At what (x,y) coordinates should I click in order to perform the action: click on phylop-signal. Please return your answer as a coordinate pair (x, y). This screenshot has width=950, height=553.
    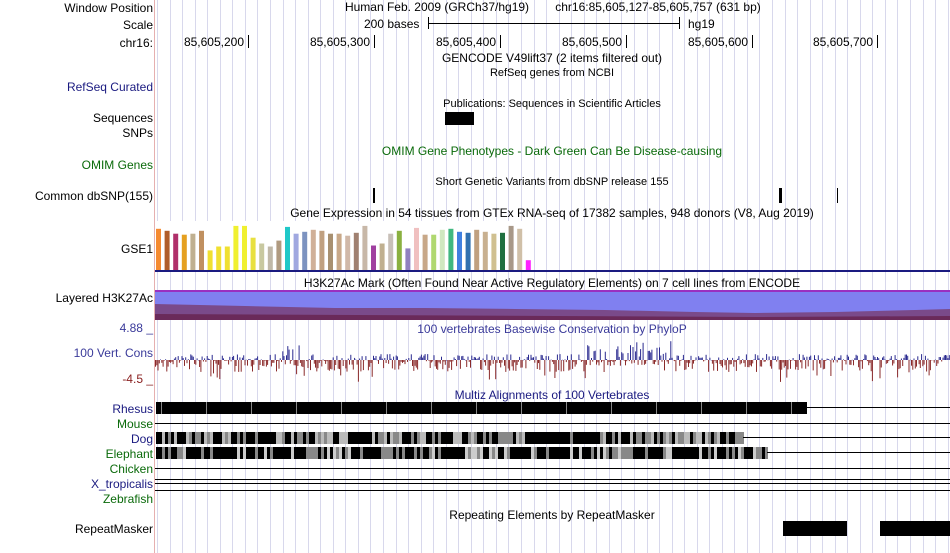
    Looking at the image, I should click on (552, 361).